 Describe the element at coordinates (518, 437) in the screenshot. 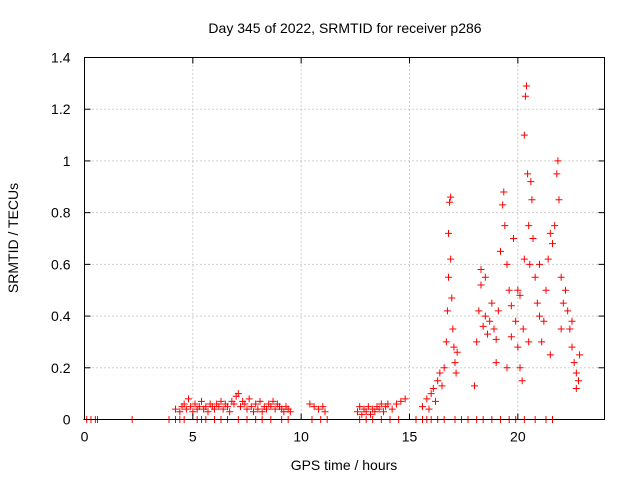

I see `x-tick-label: 20` at that location.